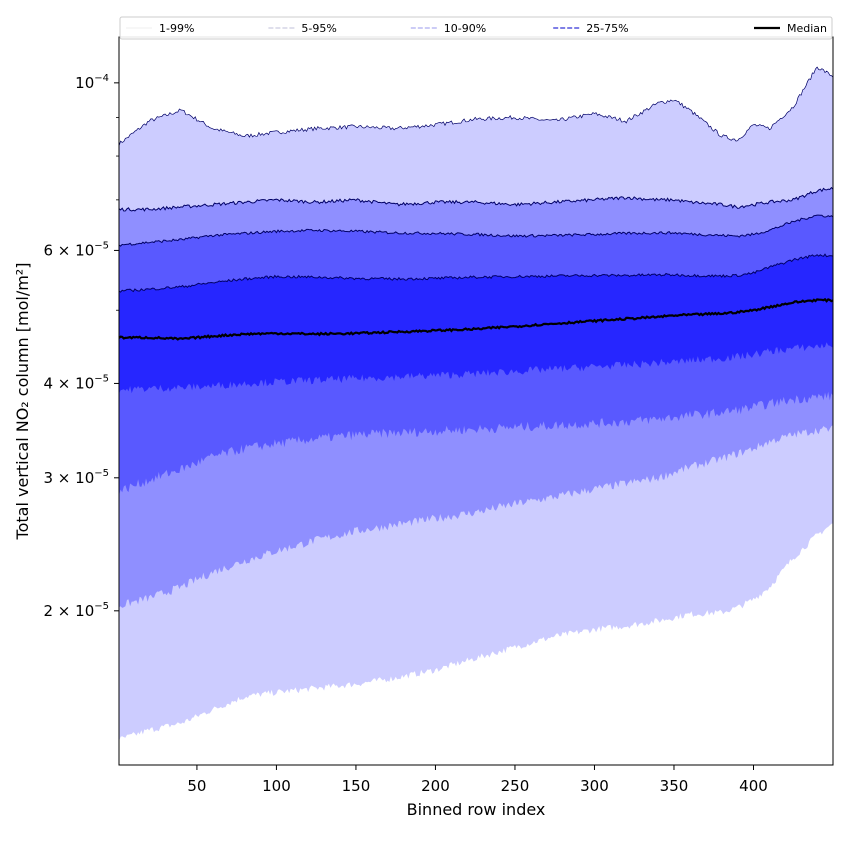 The height and width of the screenshot is (850, 850). I want to click on y-tick-label: 2 × 10⁻⁵, so click(77, 610).